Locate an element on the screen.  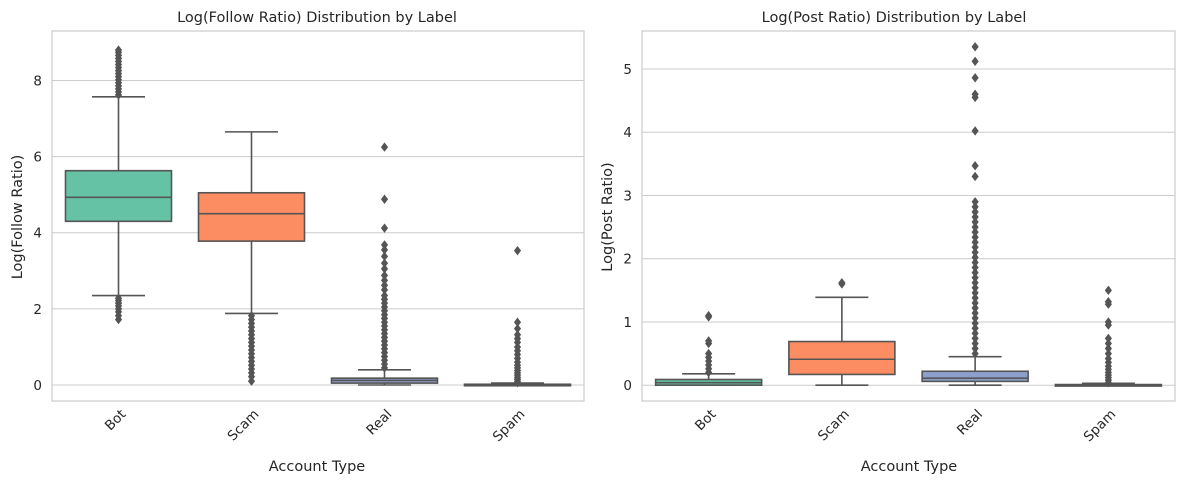
y-tick-label: 5 is located at coordinates (627, 70).